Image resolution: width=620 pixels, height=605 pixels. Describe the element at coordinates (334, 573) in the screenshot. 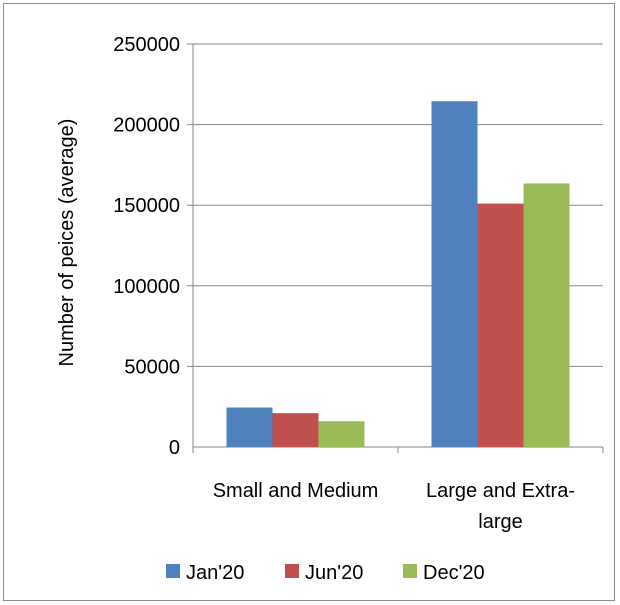

I see `legend-label: Jun'20` at that location.